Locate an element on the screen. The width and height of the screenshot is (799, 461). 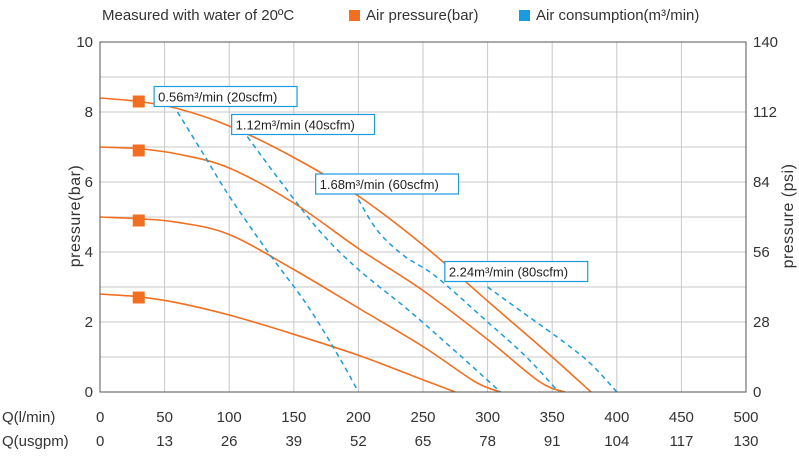
x-tick-usgpm-label: 130 is located at coordinates (745, 441).